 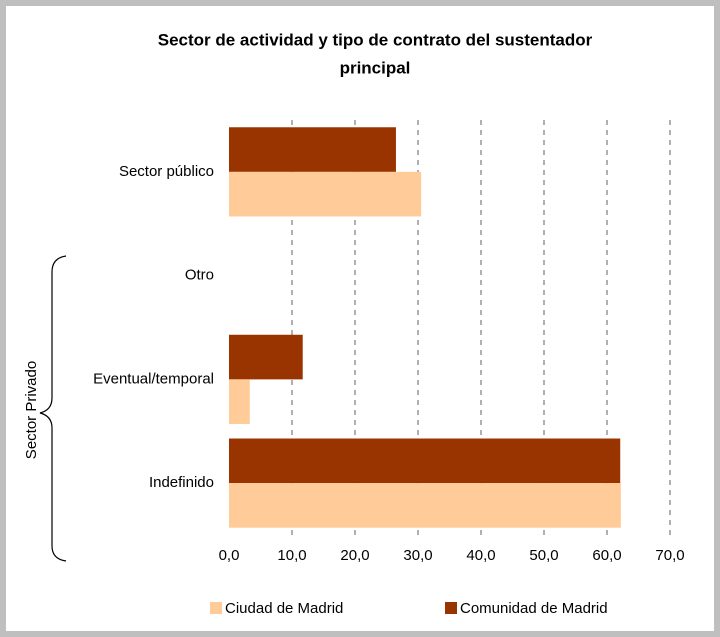 I want to click on x-tick-label: 20,0, so click(x=354, y=555).